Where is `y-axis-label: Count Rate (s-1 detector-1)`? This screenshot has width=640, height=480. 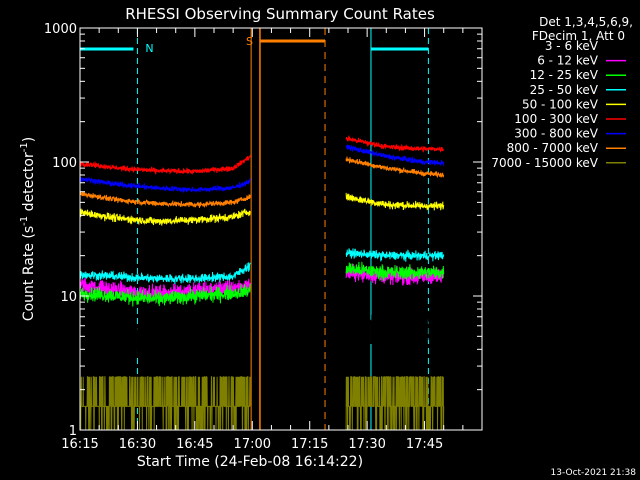
y-axis-label: Count Rate (s-1 detector-1) is located at coordinates (28, 229).